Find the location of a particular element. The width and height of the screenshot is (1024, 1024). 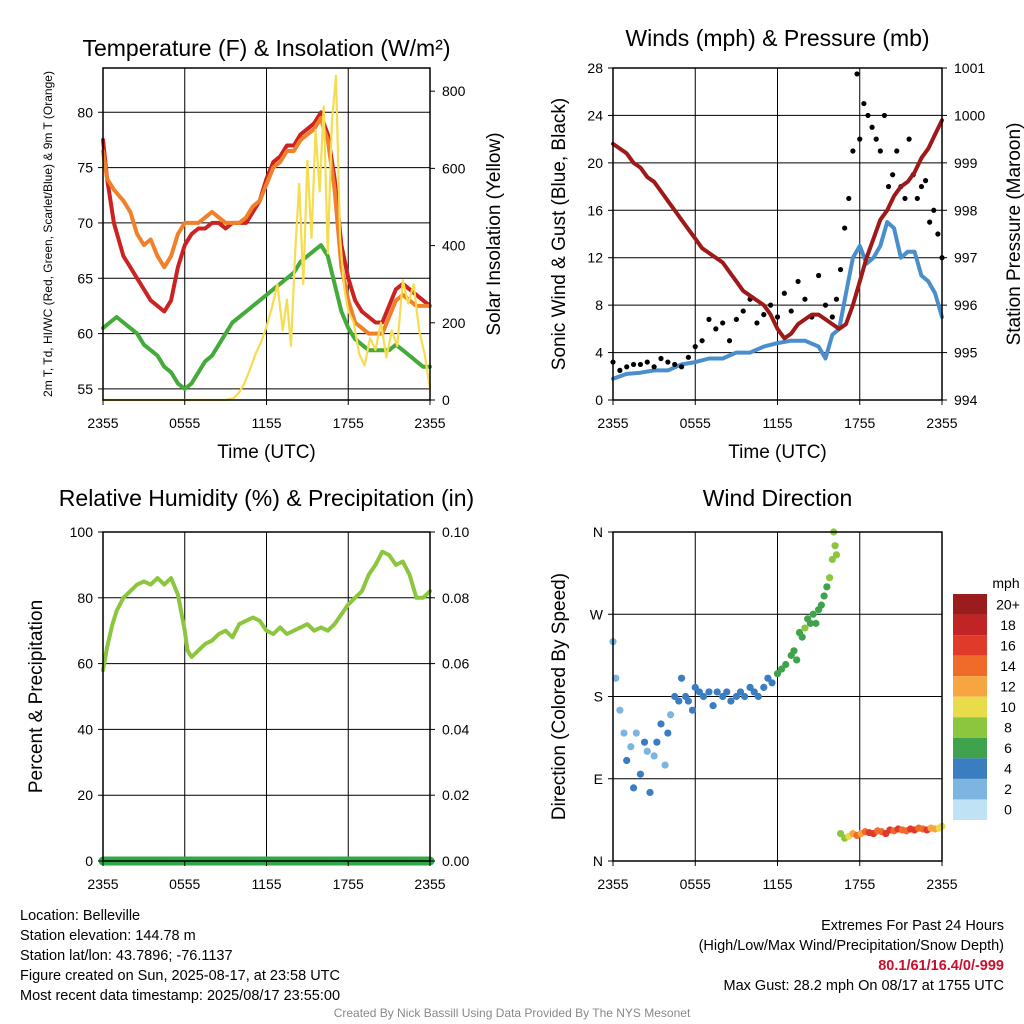

y-tick-label: 75 is located at coordinates (85, 168).